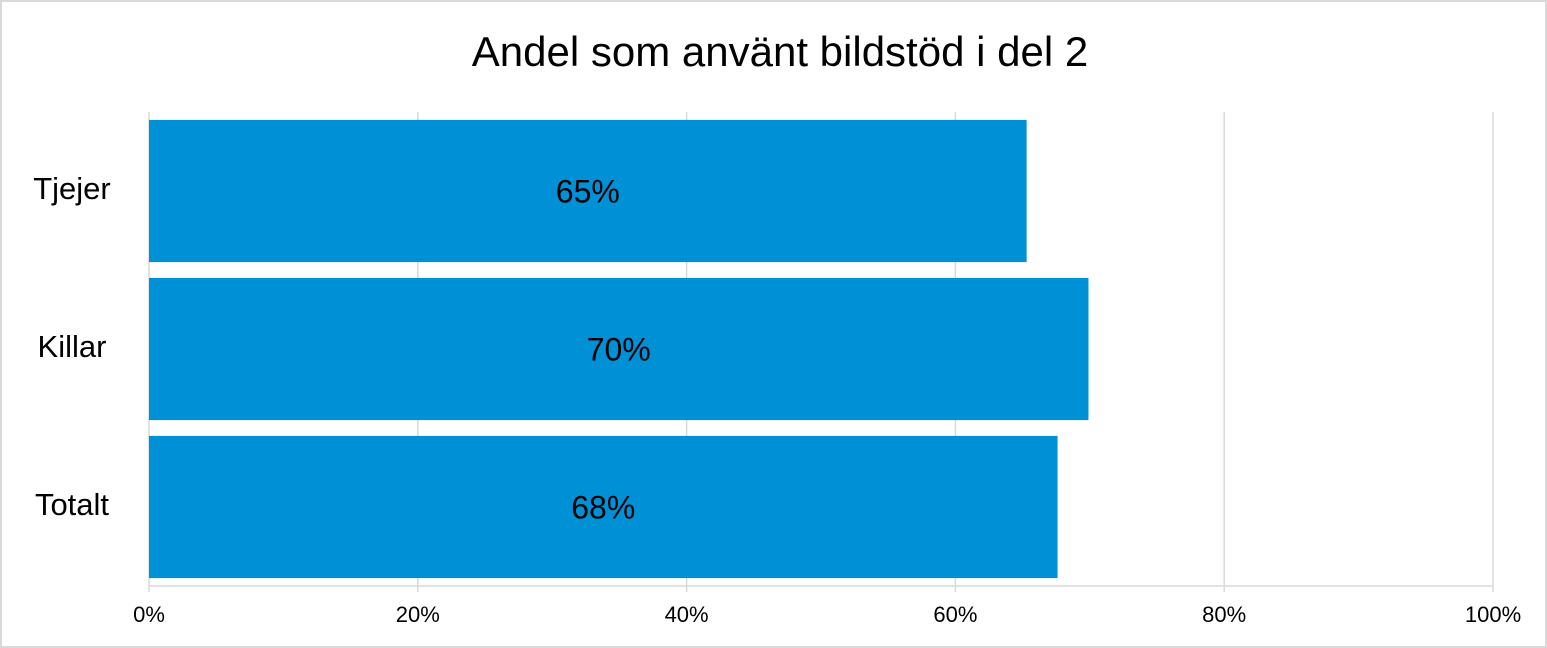  Describe the element at coordinates (418, 614) in the screenshot. I see `x-tick-label: 20%` at that location.